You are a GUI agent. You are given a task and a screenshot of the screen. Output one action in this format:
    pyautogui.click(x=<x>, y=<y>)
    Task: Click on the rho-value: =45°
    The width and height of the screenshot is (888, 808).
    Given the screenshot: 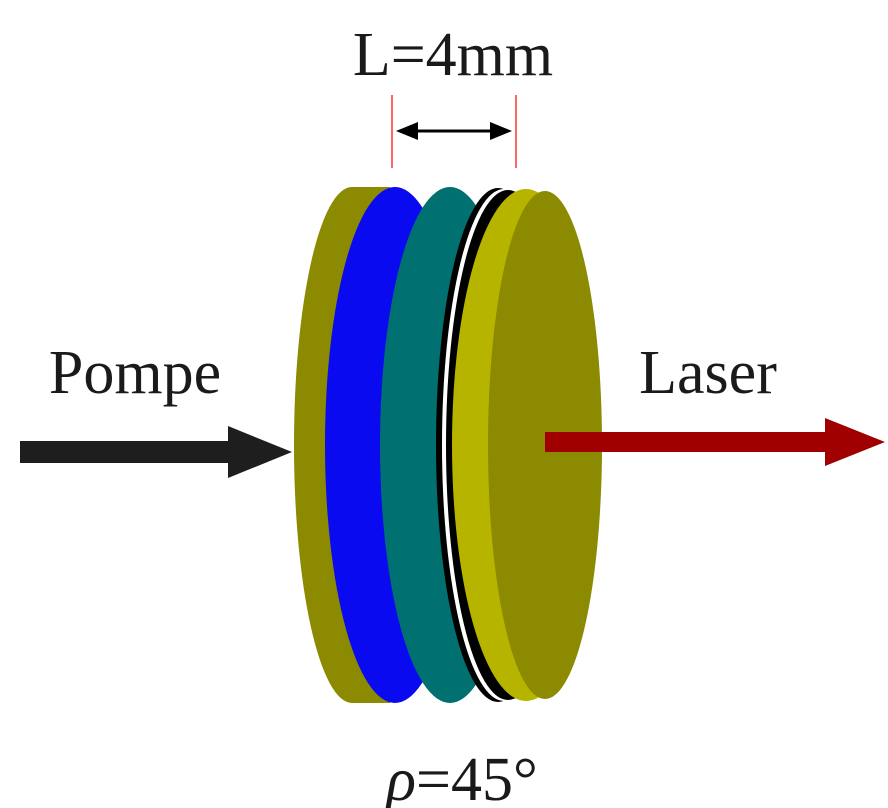 What is the action you would take?
    pyautogui.click(x=477, y=777)
    